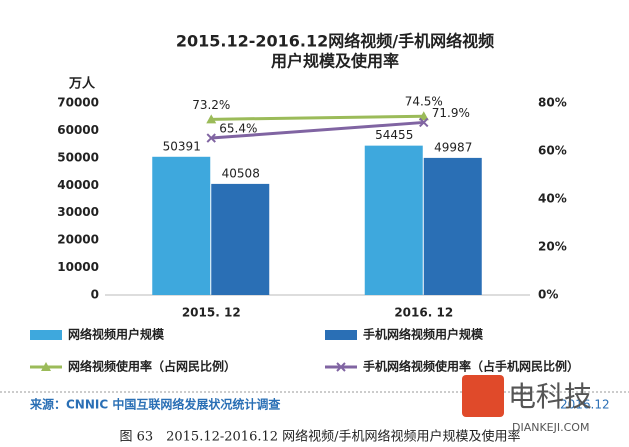 The image size is (629, 447). What do you see at coordinates (552, 199) in the screenshot?
I see `y2-tick-label: 40%` at bounding box center [552, 199].